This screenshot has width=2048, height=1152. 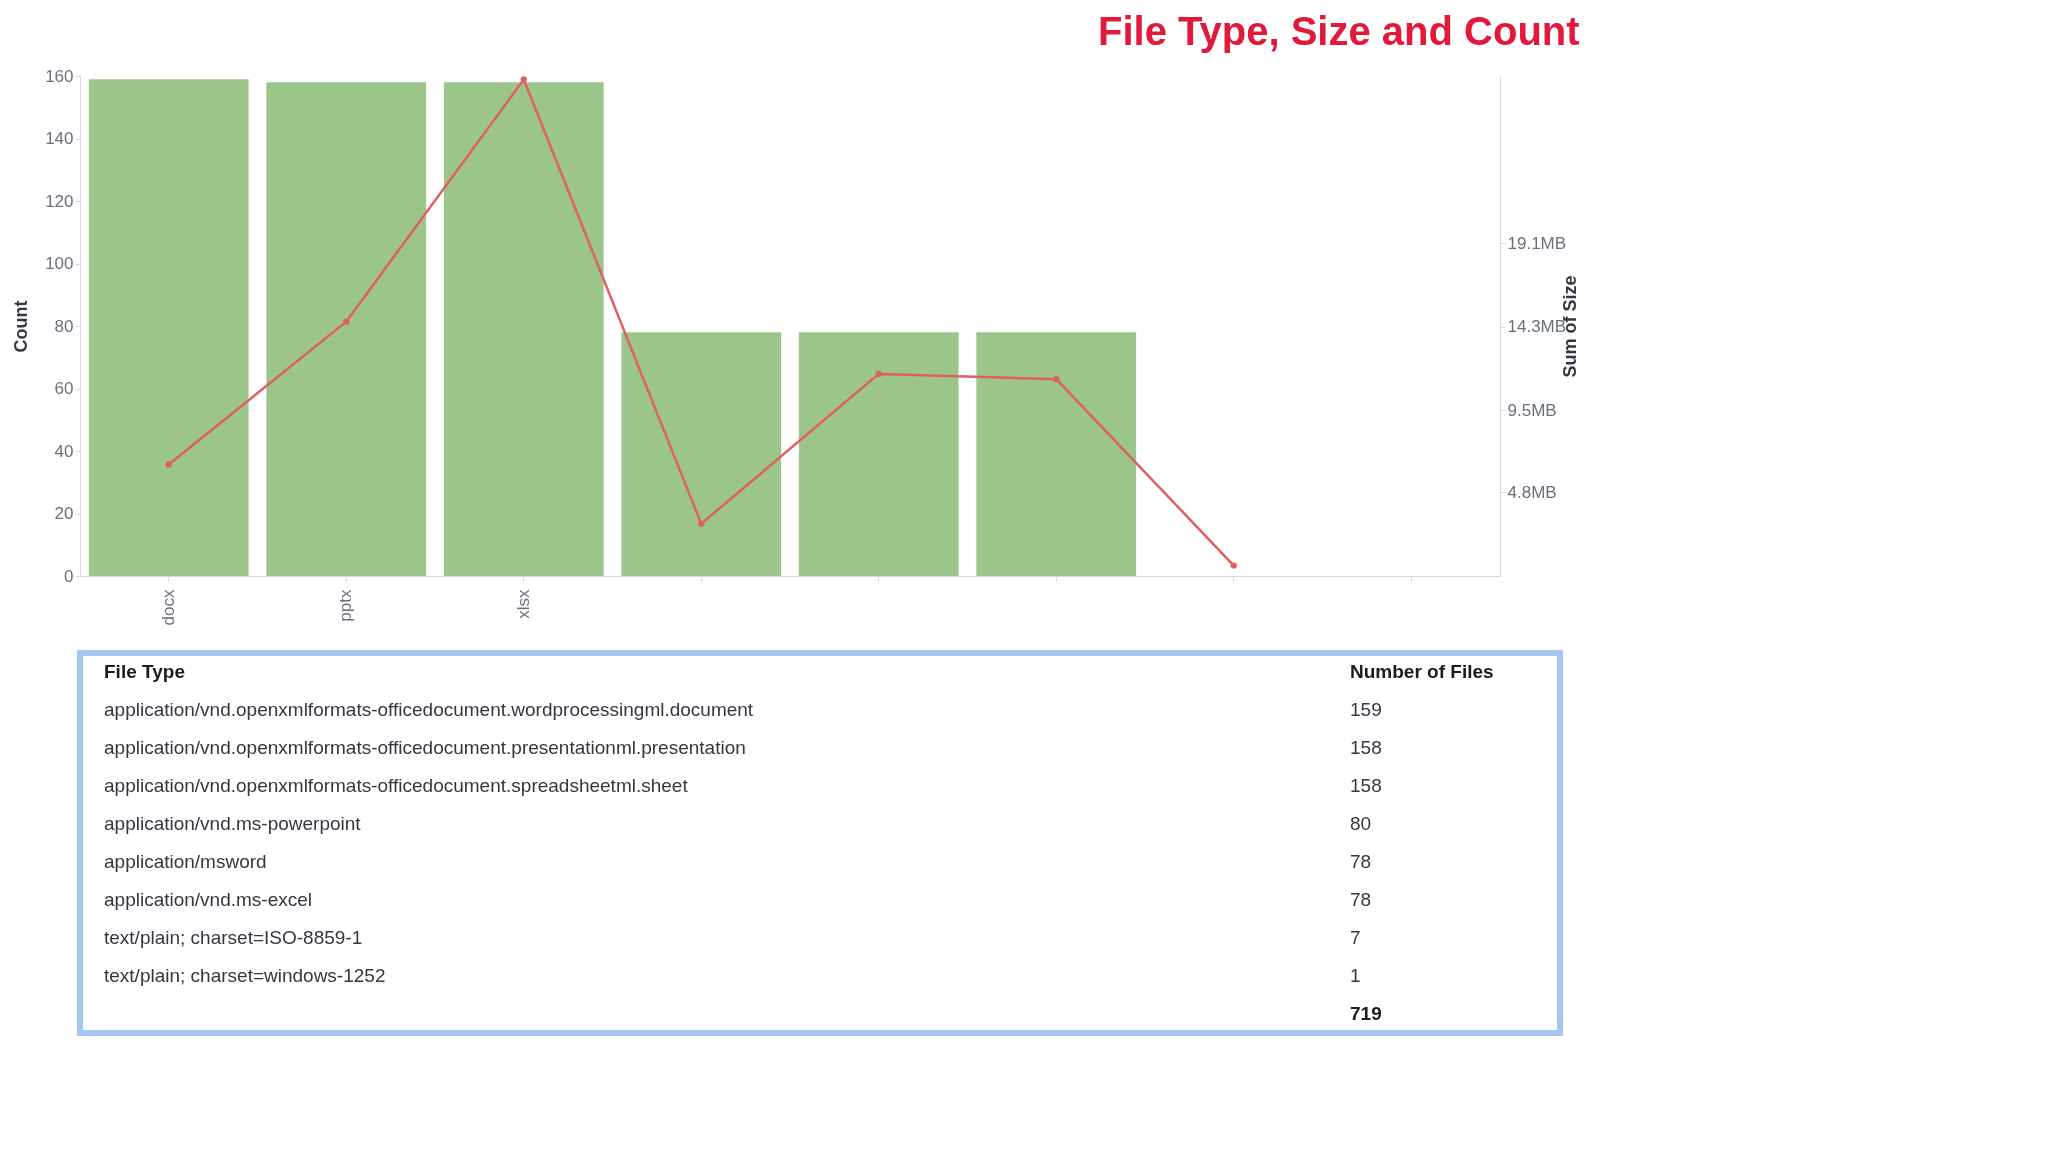 What do you see at coordinates (64, 513) in the screenshot?
I see `y-tick-label: 20` at bounding box center [64, 513].